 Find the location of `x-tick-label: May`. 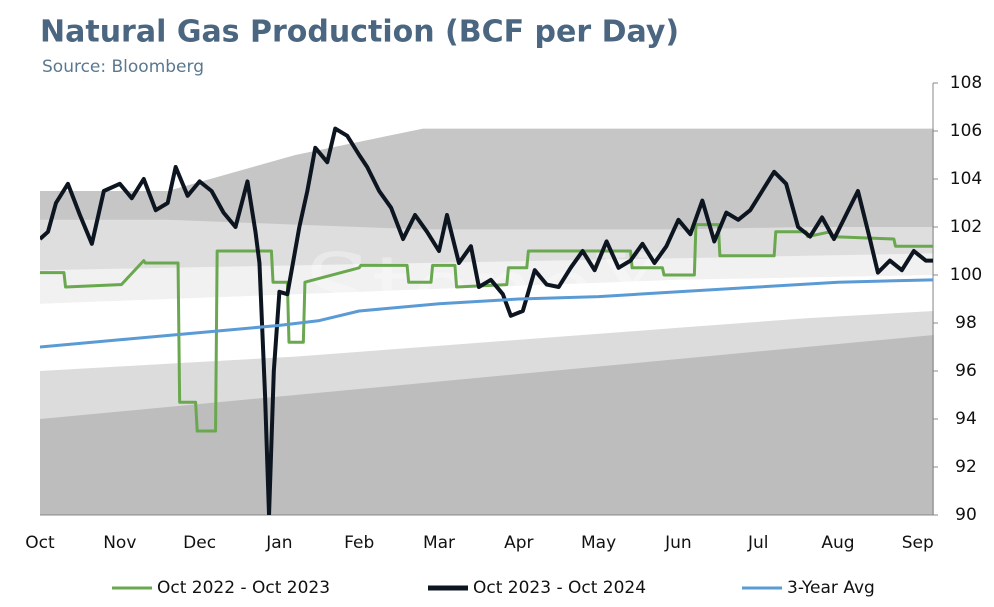

x-tick-label: May is located at coordinates (598, 543).